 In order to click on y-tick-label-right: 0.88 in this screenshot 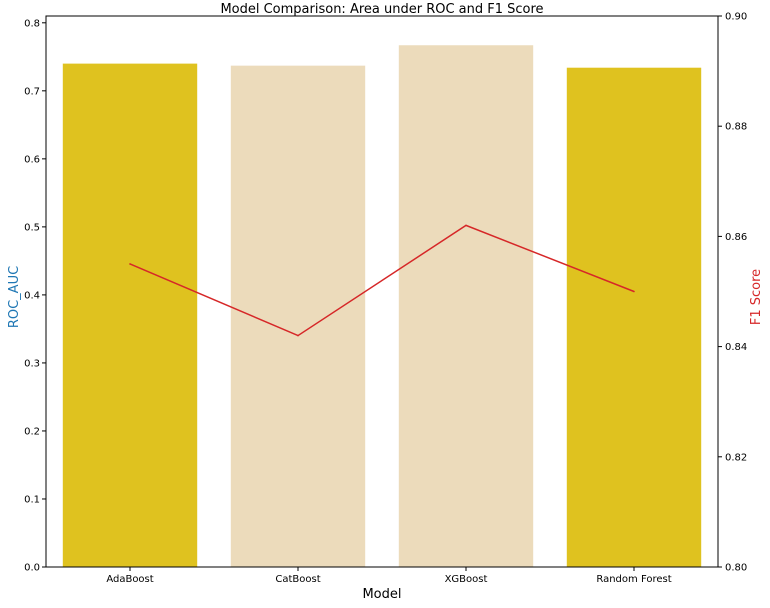, I will do `click(736, 127)`.